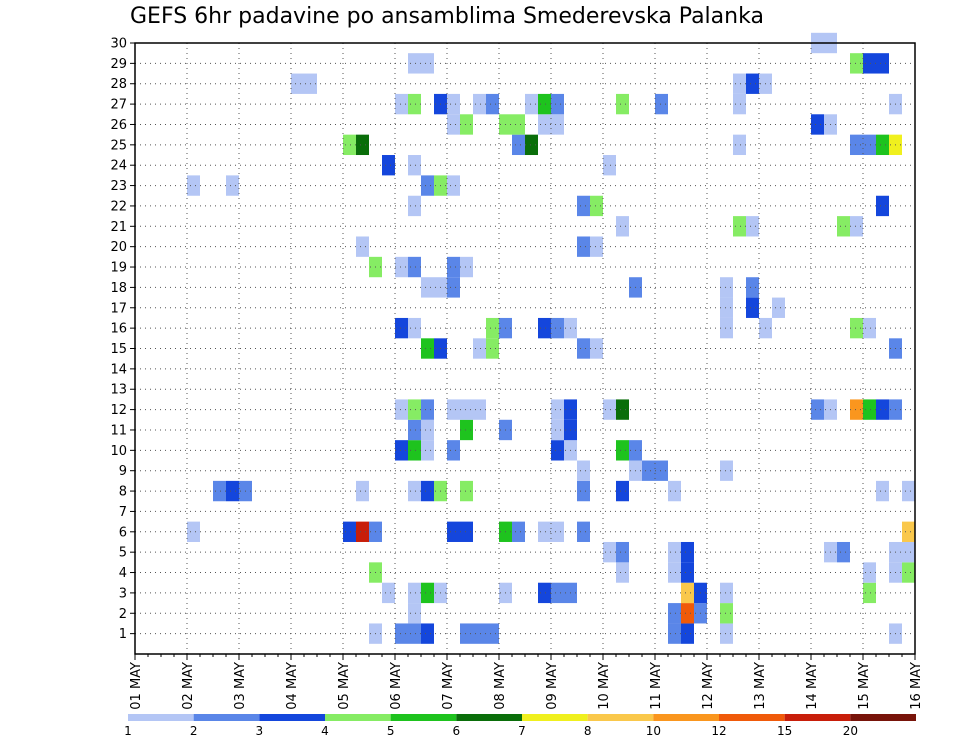 This screenshot has width=960, height=742. What do you see at coordinates (325, 731) in the screenshot?
I see `colorbar-label: 4` at bounding box center [325, 731].